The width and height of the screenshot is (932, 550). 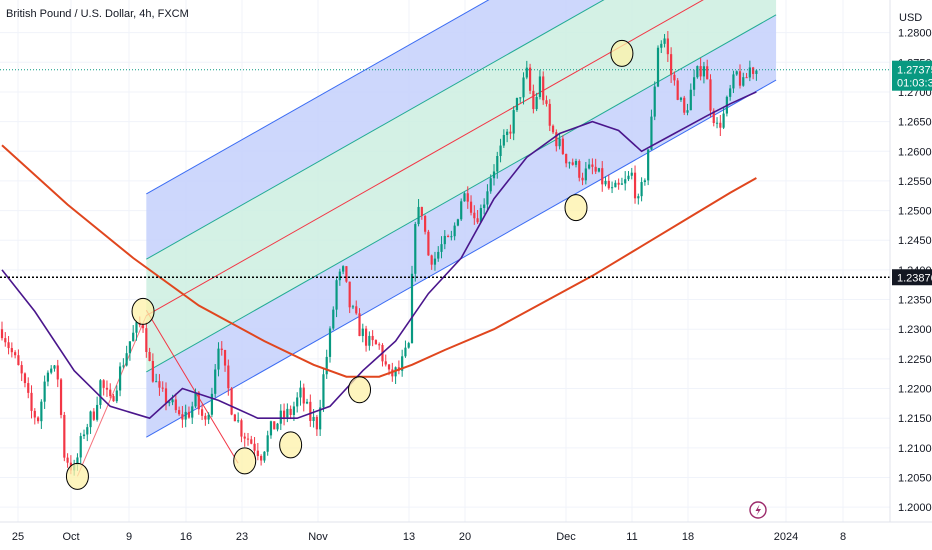 I want to click on price-tick-label: 1.24500, so click(x=915, y=241).